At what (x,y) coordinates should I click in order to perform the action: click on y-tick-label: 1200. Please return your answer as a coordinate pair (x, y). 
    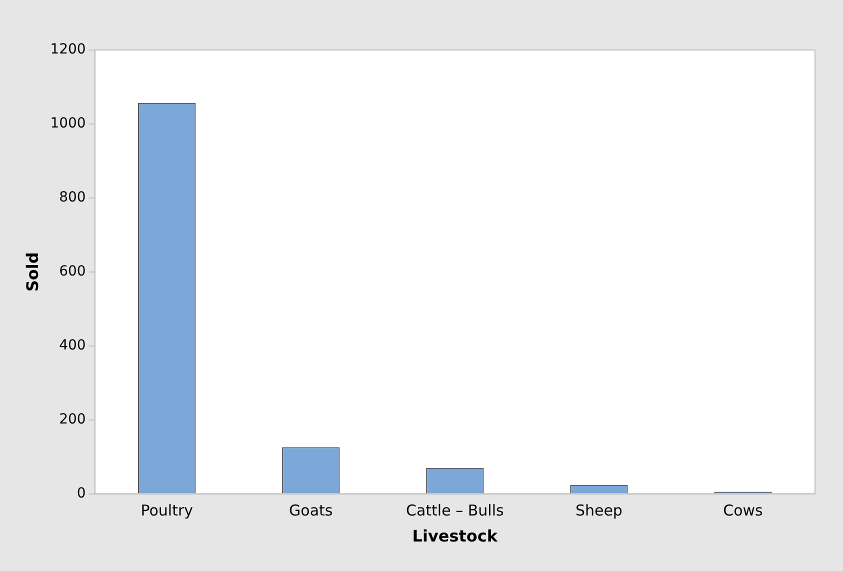
    Looking at the image, I should click on (68, 50).